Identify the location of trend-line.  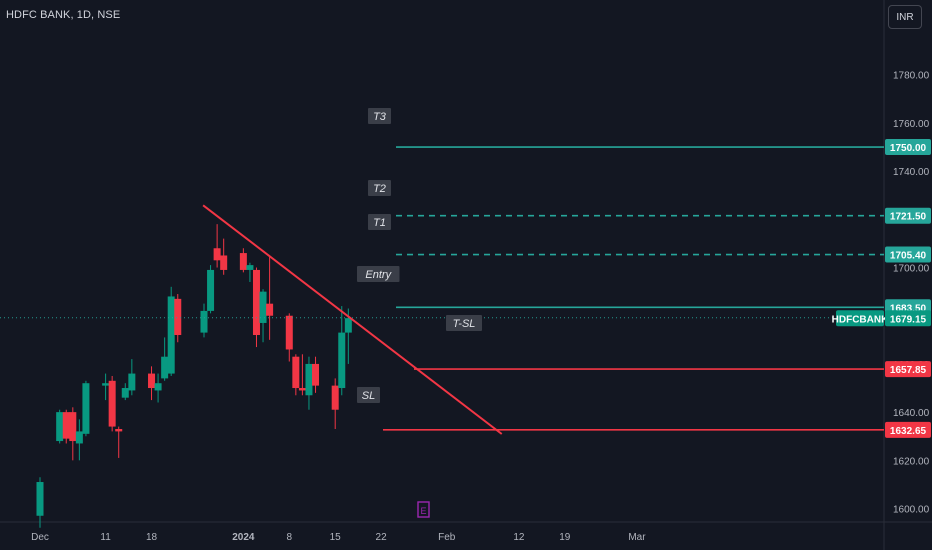
(352, 319).